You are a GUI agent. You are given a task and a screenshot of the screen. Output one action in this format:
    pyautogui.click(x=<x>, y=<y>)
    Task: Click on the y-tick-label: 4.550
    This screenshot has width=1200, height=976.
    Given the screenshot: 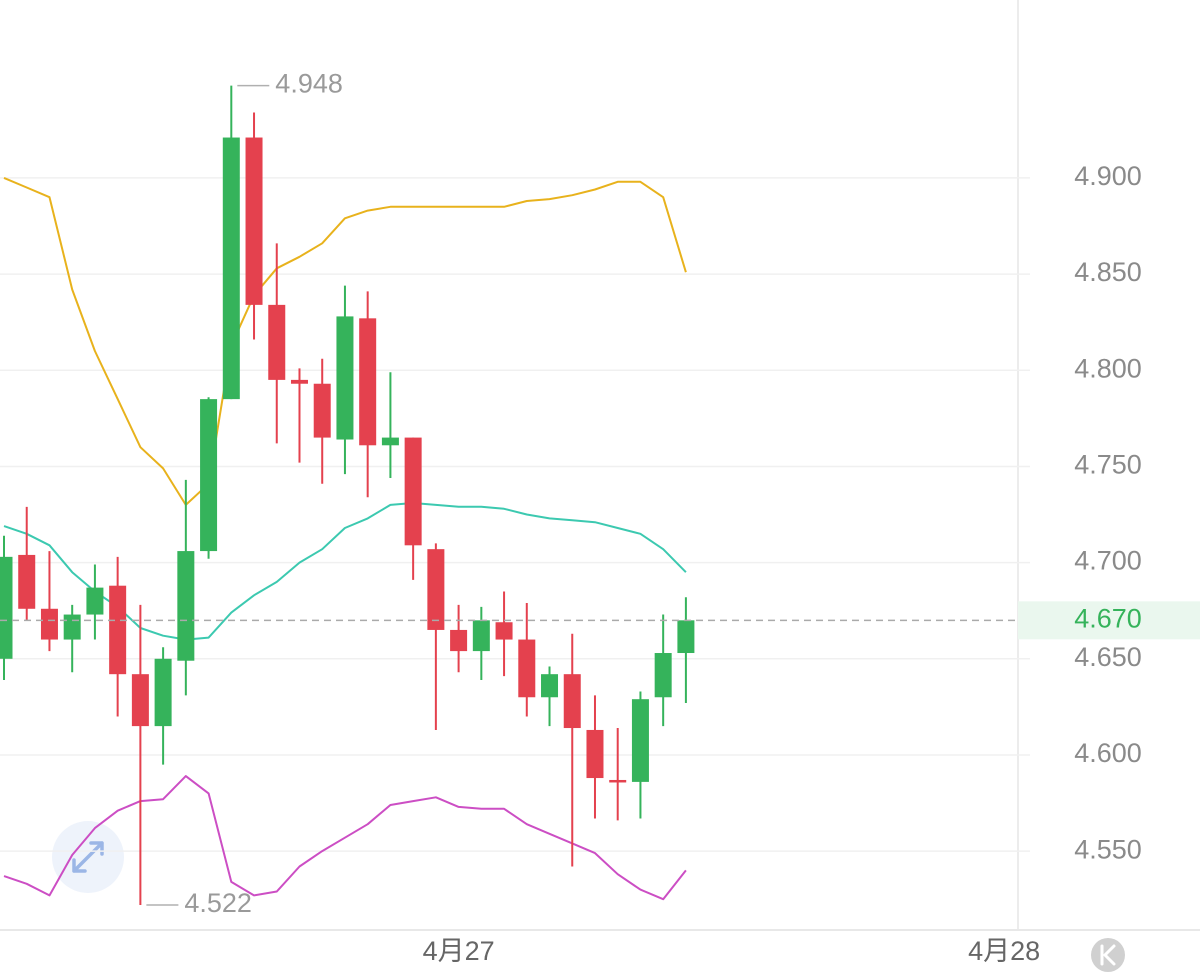 What is the action you would take?
    pyautogui.click(x=1108, y=849)
    